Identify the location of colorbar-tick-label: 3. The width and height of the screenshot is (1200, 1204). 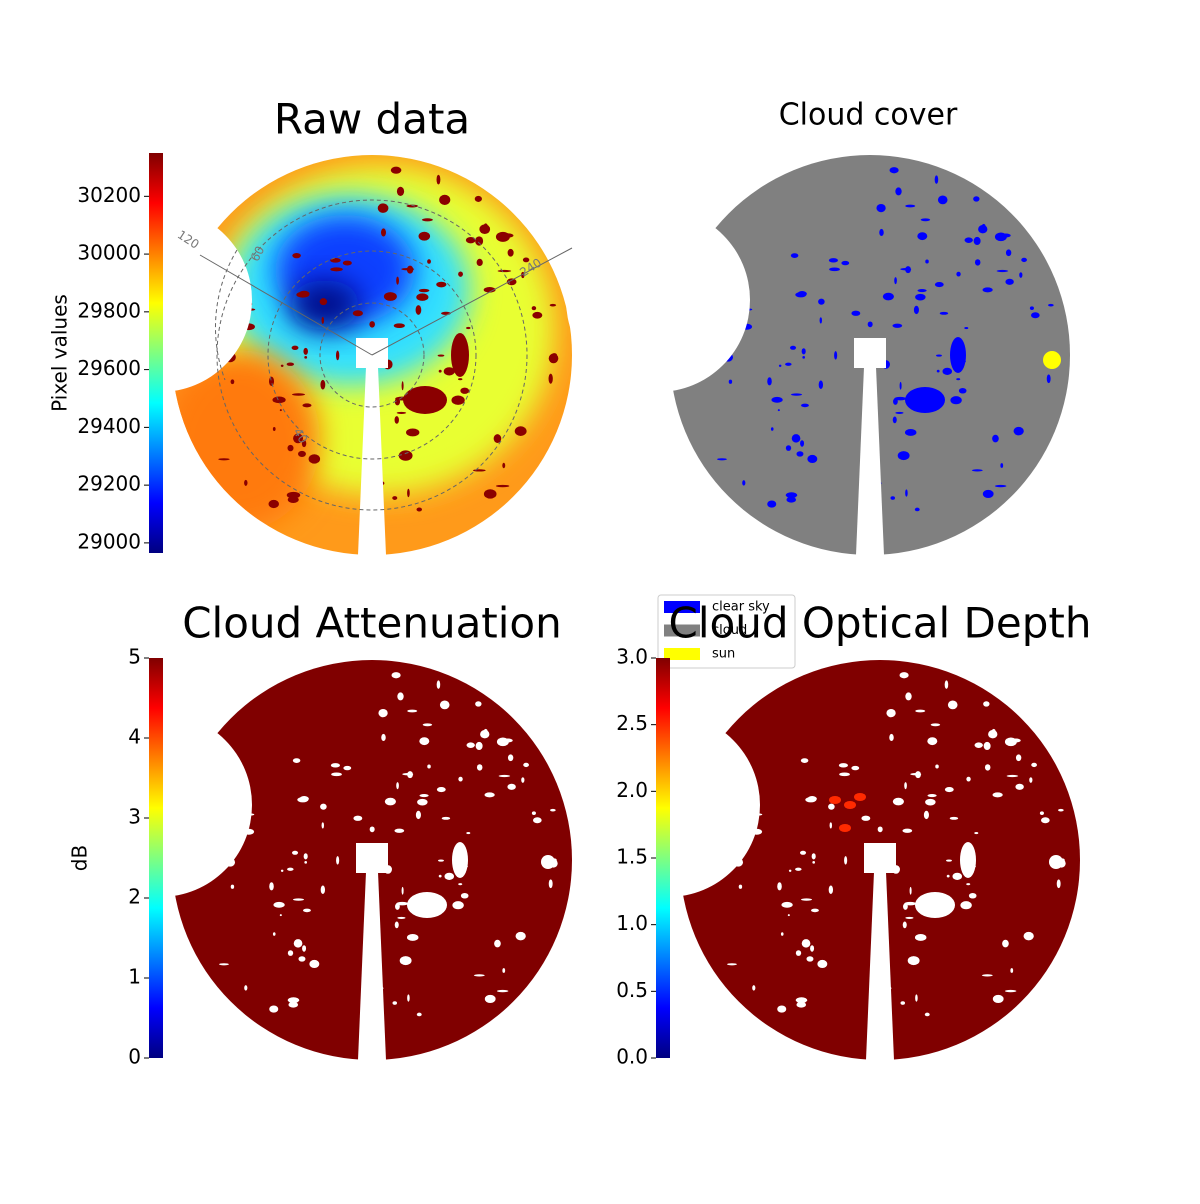
(134, 817).